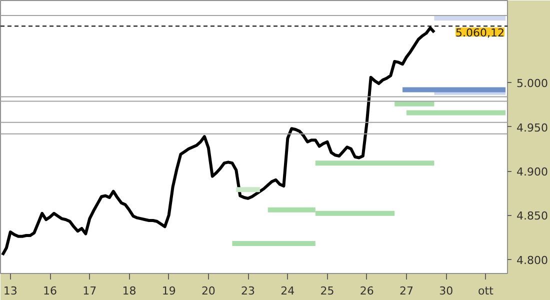 This screenshot has height=300, width=550. What do you see at coordinates (446, 291) in the screenshot?
I see `x-tick-label: 30` at bounding box center [446, 291].